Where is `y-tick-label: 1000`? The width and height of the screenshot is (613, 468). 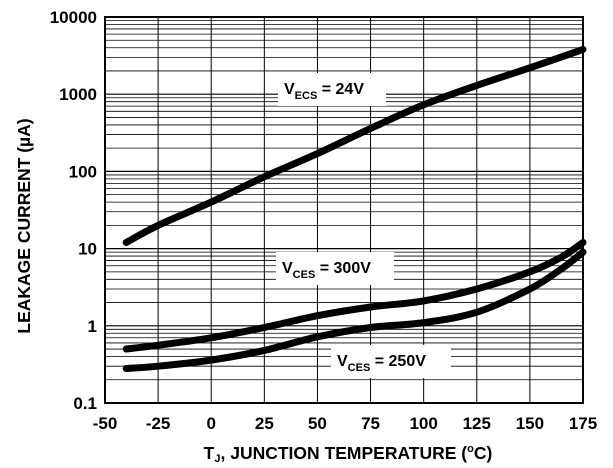 y-tick-label: 1000 is located at coordinates (78, 94).